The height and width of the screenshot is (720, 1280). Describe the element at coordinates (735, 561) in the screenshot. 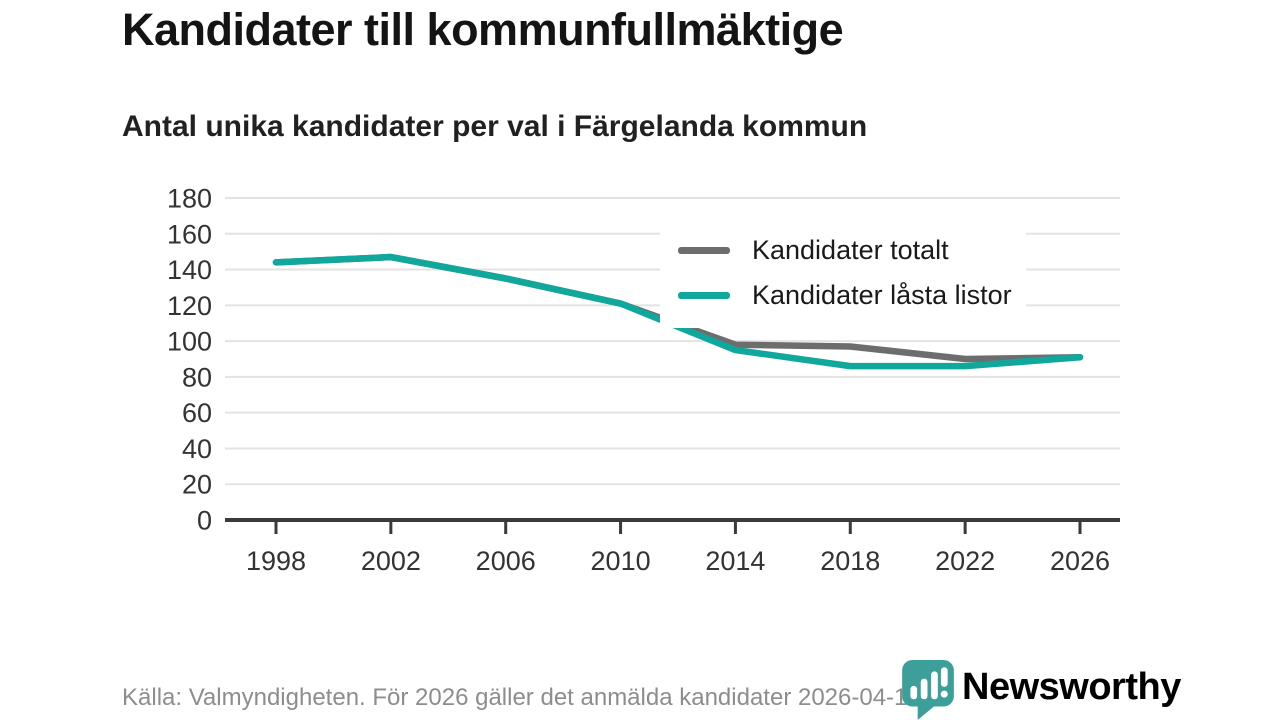

I see `x-tick-label: 2014` at that location.